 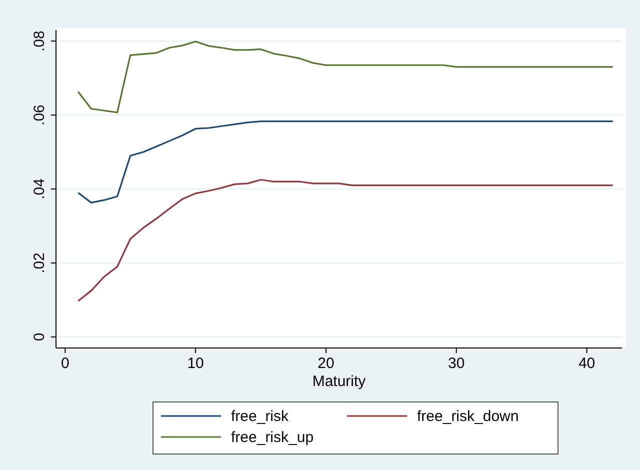 I want to click on legend-label: free_risk_up, so click(x=272, y=437).